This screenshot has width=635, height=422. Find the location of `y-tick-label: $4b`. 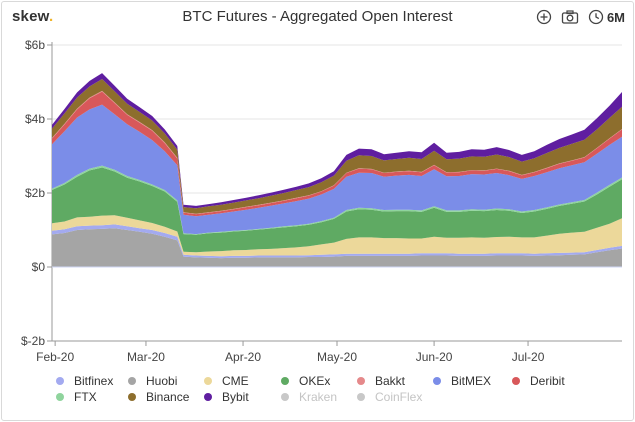

y-tick-label: $4b is located at coordinates (35, 119).